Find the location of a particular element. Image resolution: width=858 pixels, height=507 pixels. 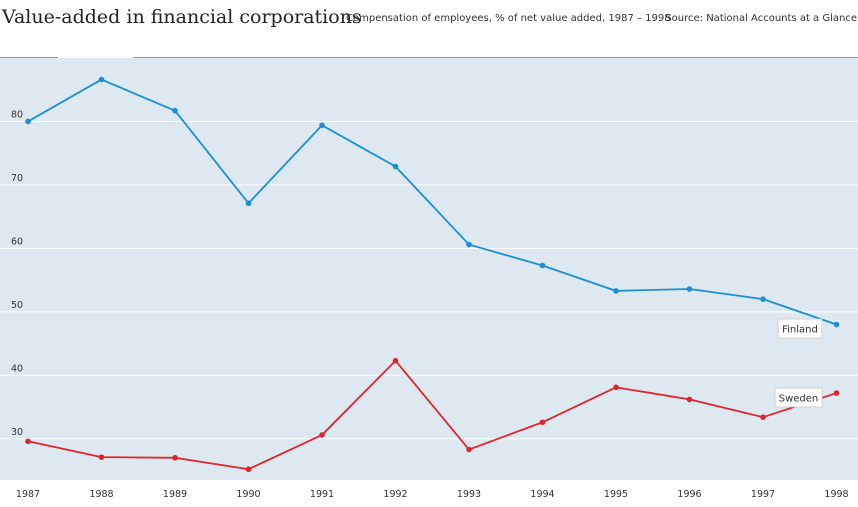

x-tick-label: 1991 is located at coordinates (322, 494).